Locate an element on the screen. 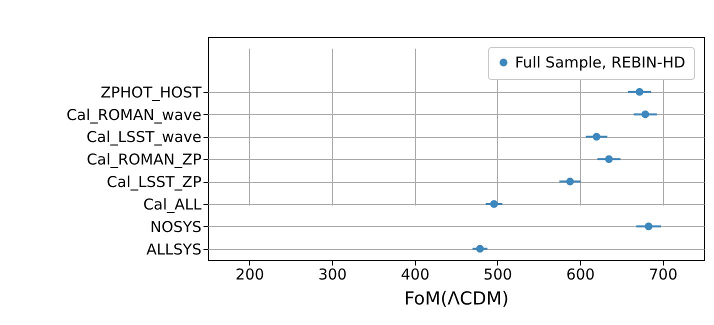 Image resolution: width=714 pixels, height=325 pixels. y-tick-label: Cal_LSST_wave is located at coordinates (144, 137).